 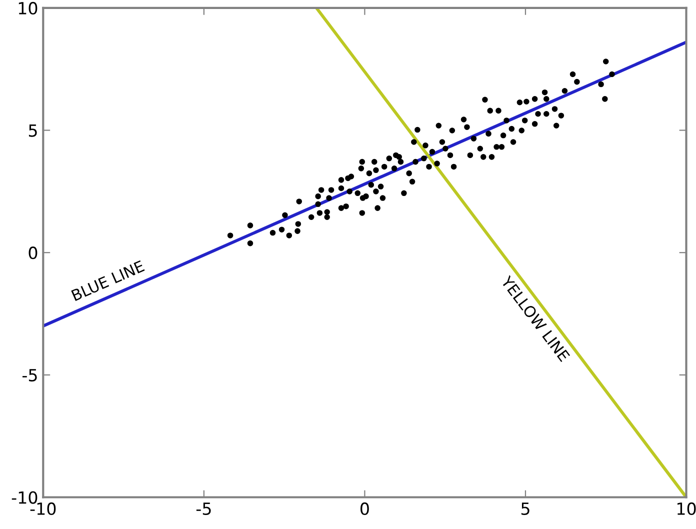 I want to click on y-tick-label: 0, so click(x=33, y=253).